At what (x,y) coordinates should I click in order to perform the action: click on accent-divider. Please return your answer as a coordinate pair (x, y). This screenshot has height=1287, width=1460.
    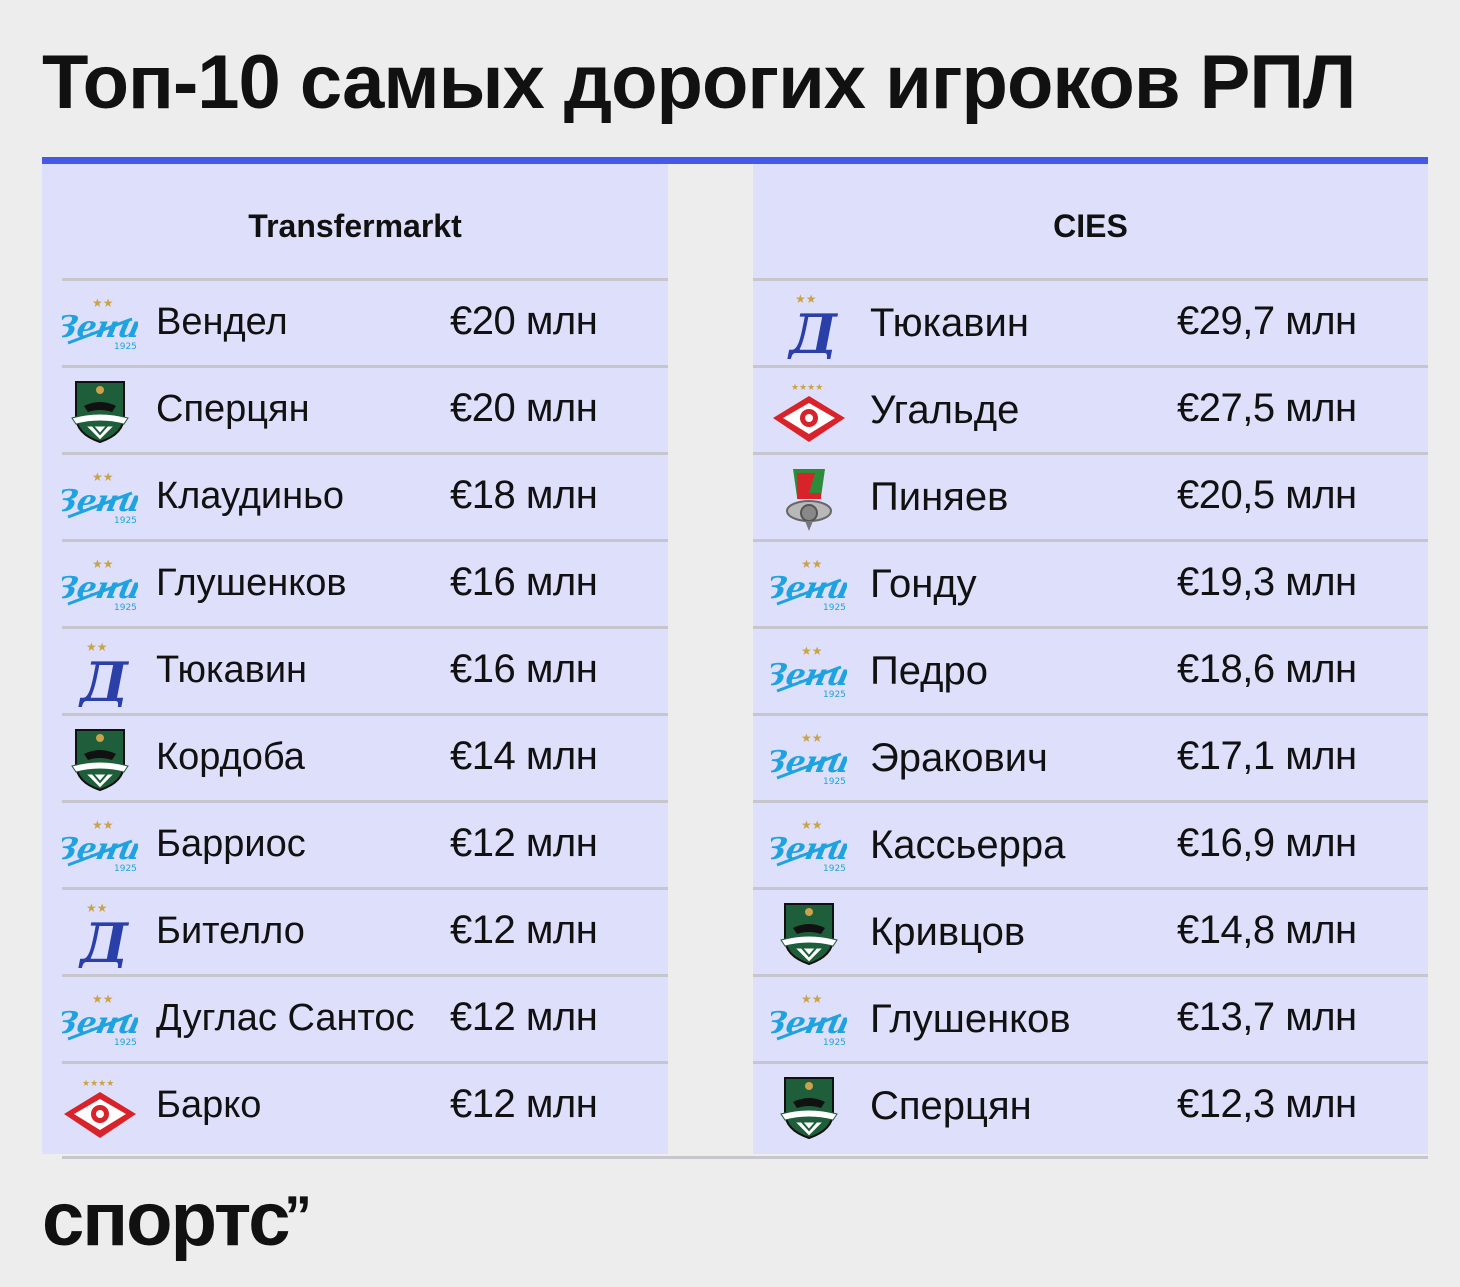
    Looking at the image, I should click on (735, 160).